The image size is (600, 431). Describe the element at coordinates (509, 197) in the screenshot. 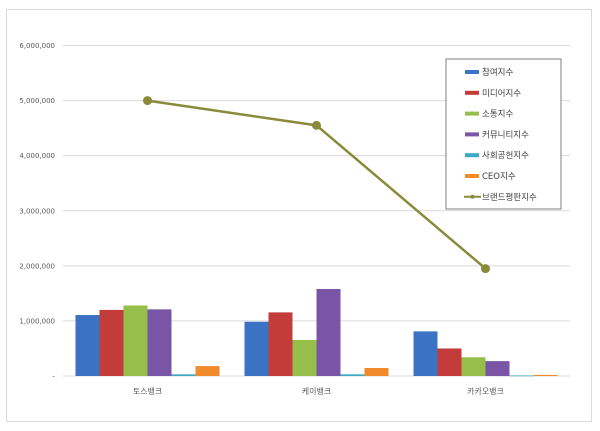

I see `legend-label: 브랜드평판지수` at that location.